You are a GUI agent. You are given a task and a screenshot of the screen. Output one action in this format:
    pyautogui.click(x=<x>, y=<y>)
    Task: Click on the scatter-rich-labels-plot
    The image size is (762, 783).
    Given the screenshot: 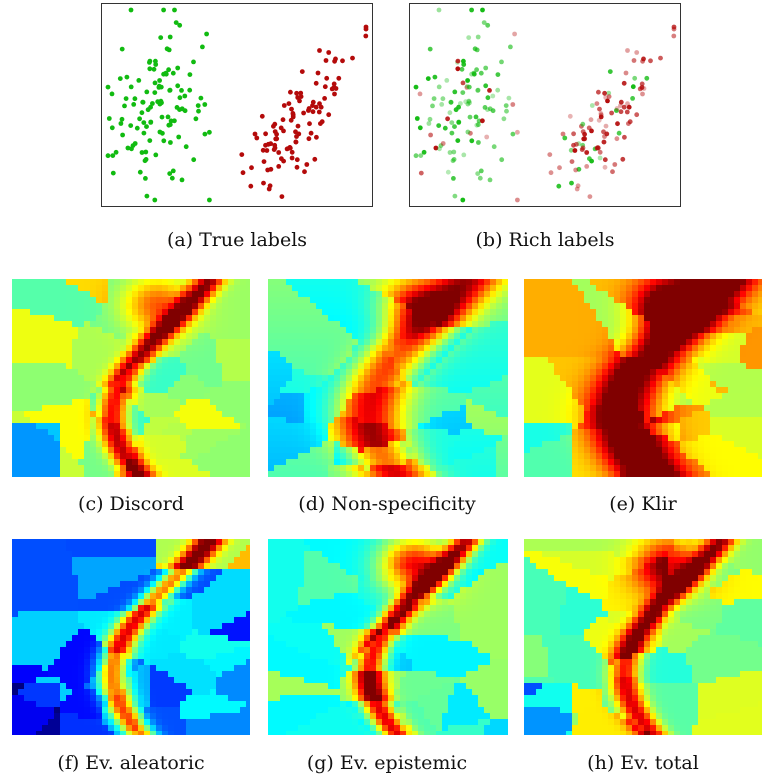 What is the action you would take?
    pyautogui.click(x=545, y=105)
    